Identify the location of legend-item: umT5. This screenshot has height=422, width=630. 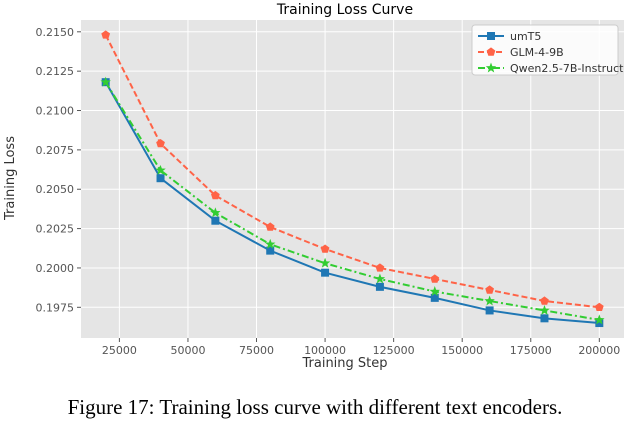
(509, 36).